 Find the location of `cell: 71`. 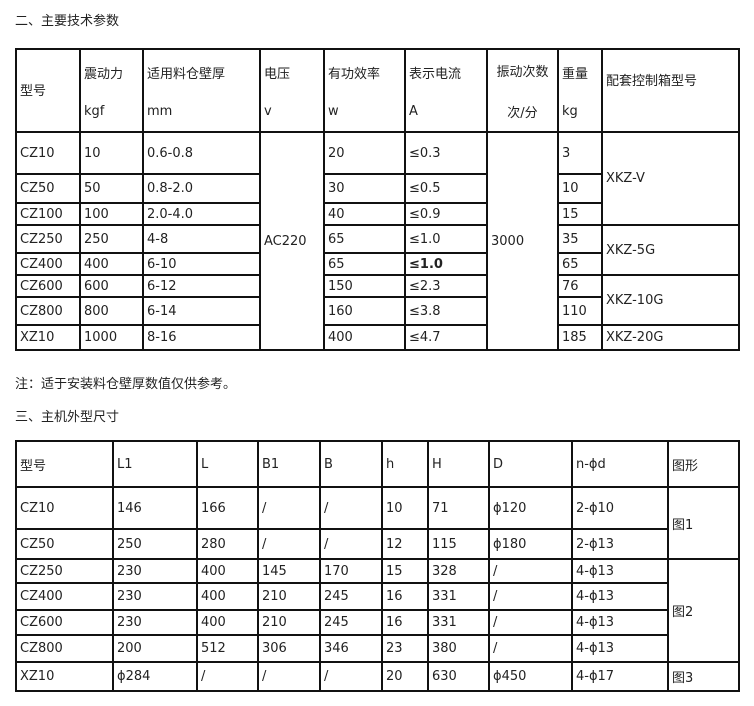

cell: 71 is located at coordinates (458, 508).